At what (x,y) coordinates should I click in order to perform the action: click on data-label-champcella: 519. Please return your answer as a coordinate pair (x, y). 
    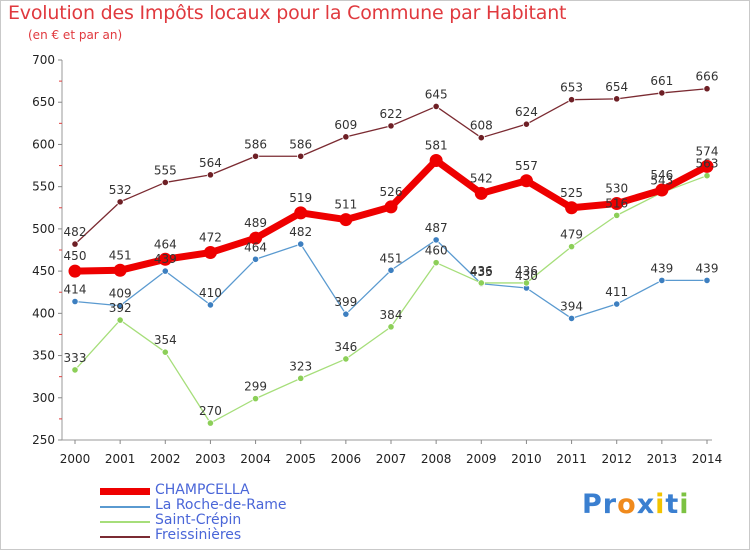
    Looking at the image, I should click on (300, 198).